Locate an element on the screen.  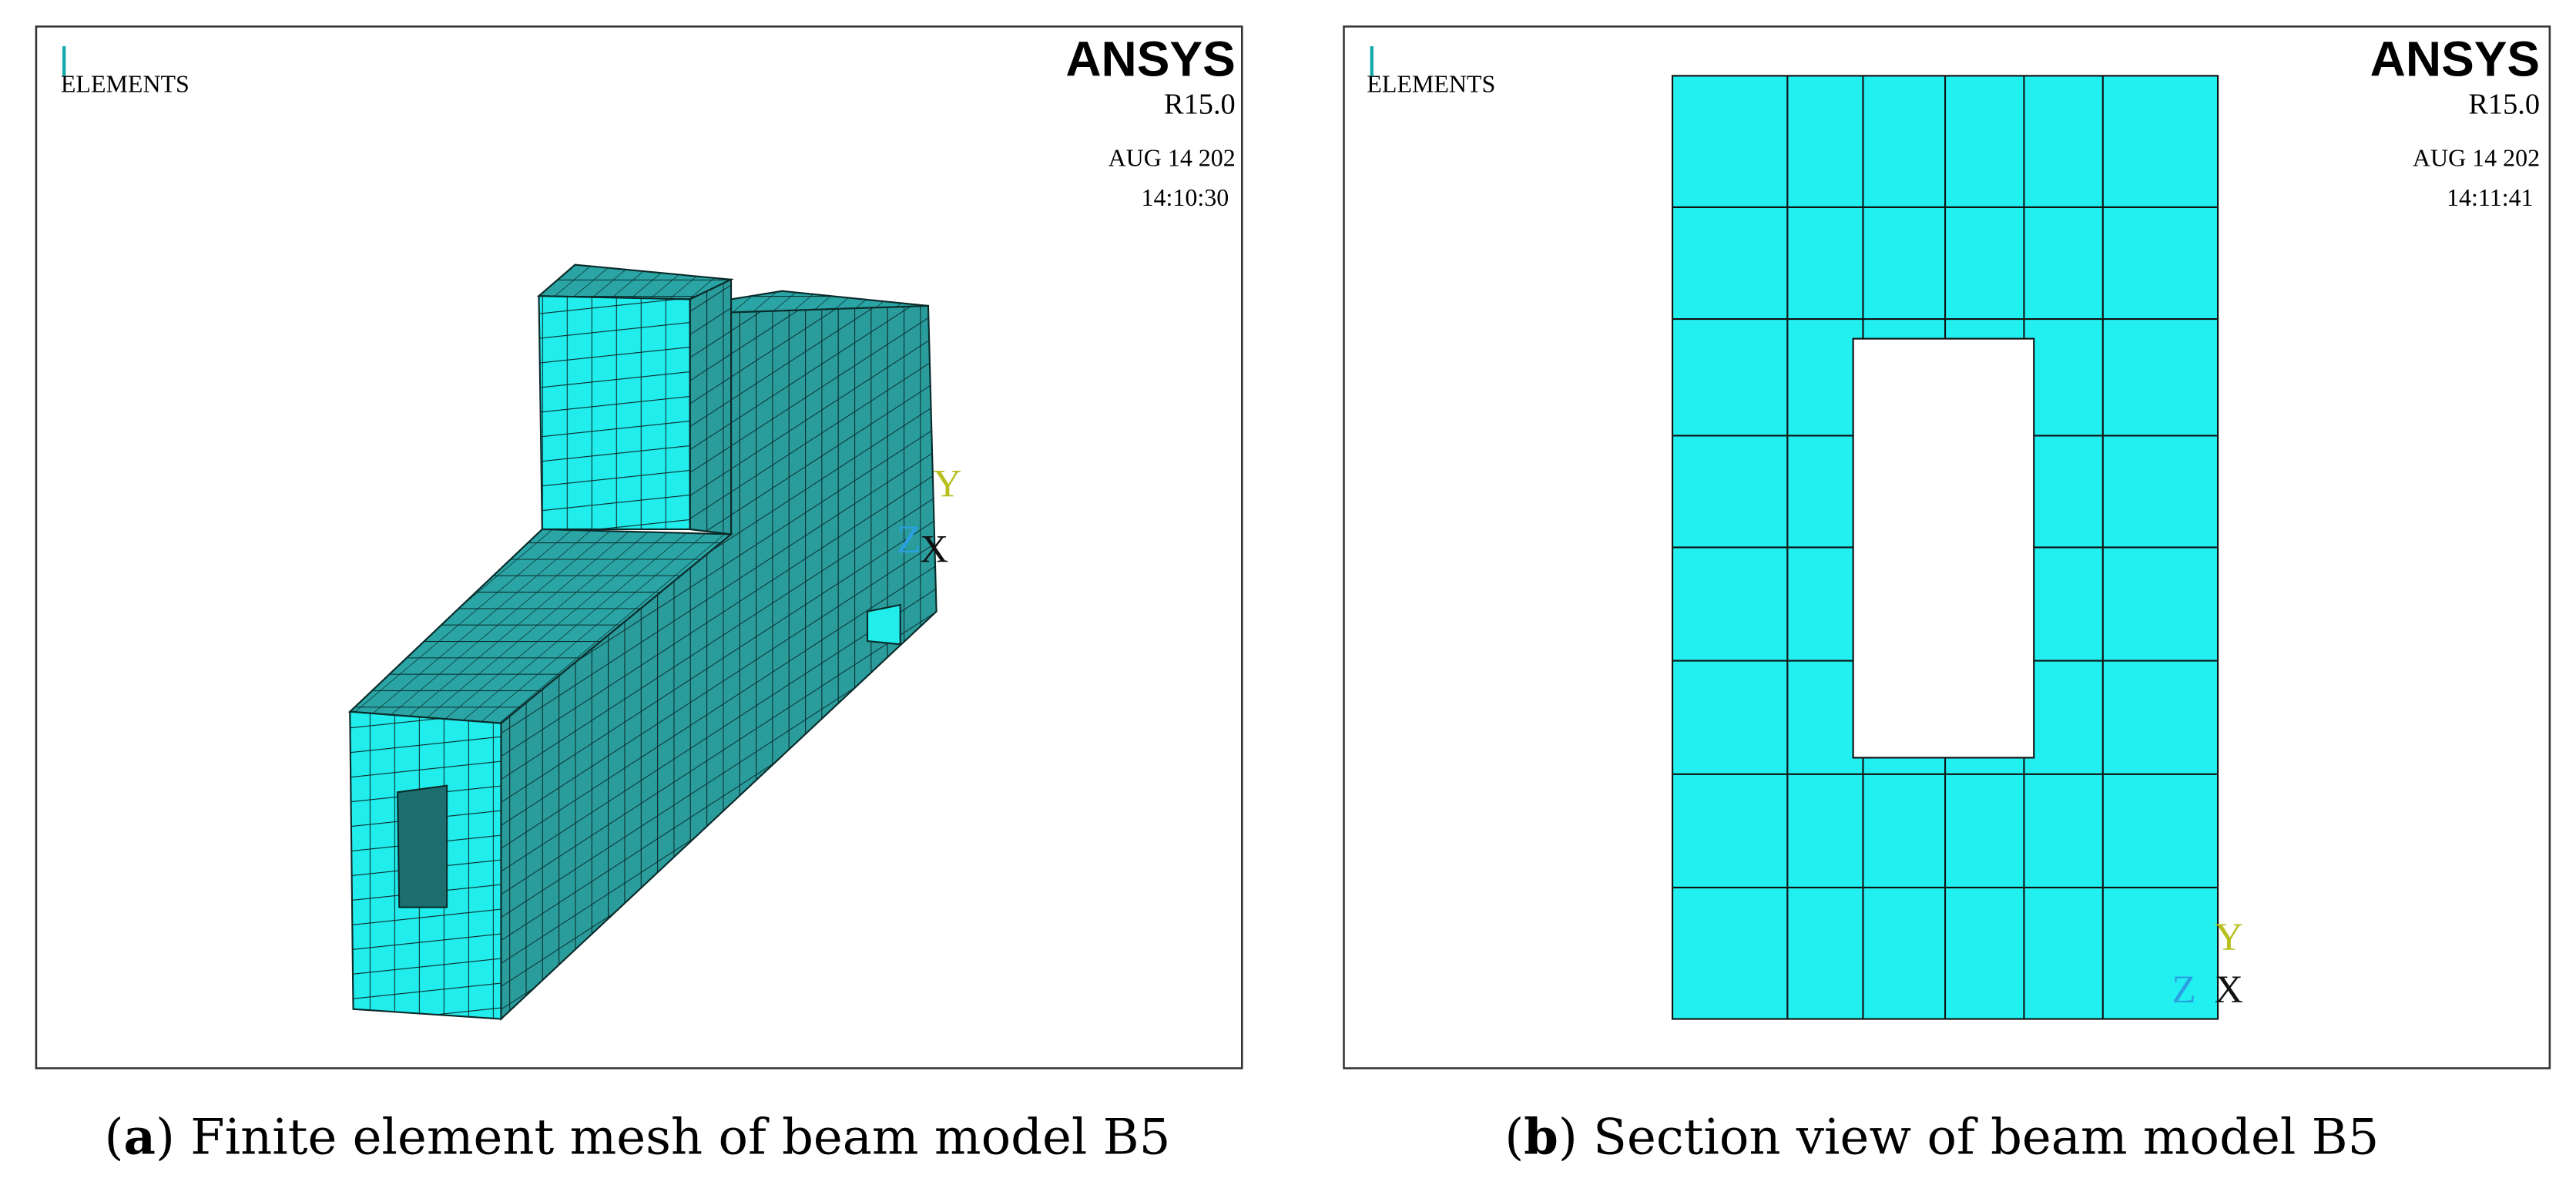
block-side is located at coordinates (711, 407).